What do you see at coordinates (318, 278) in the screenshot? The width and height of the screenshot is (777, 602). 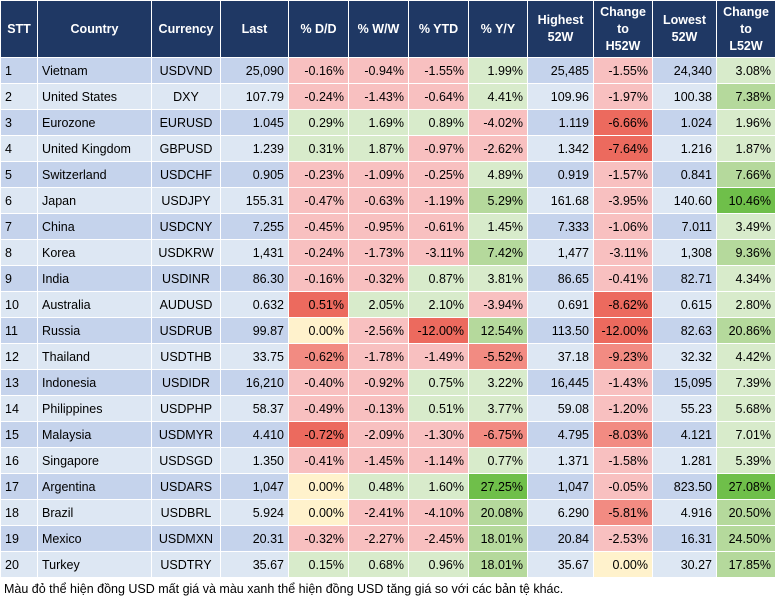 I see `table-cell: -0.16%` at bounding box center [318, 278].